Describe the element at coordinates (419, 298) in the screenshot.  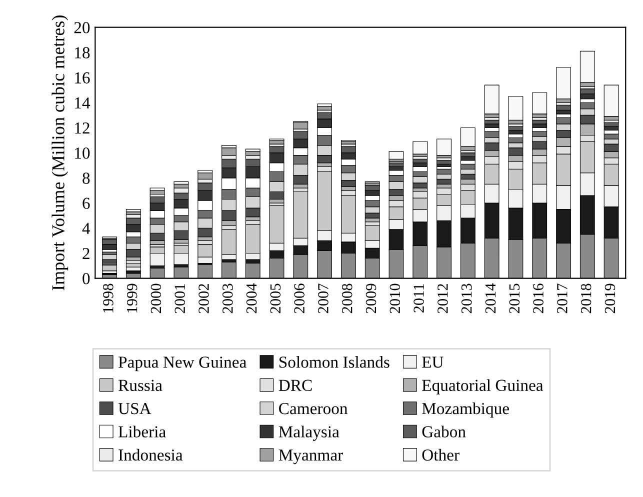
I see `x-tick-label: 2011` at that location.